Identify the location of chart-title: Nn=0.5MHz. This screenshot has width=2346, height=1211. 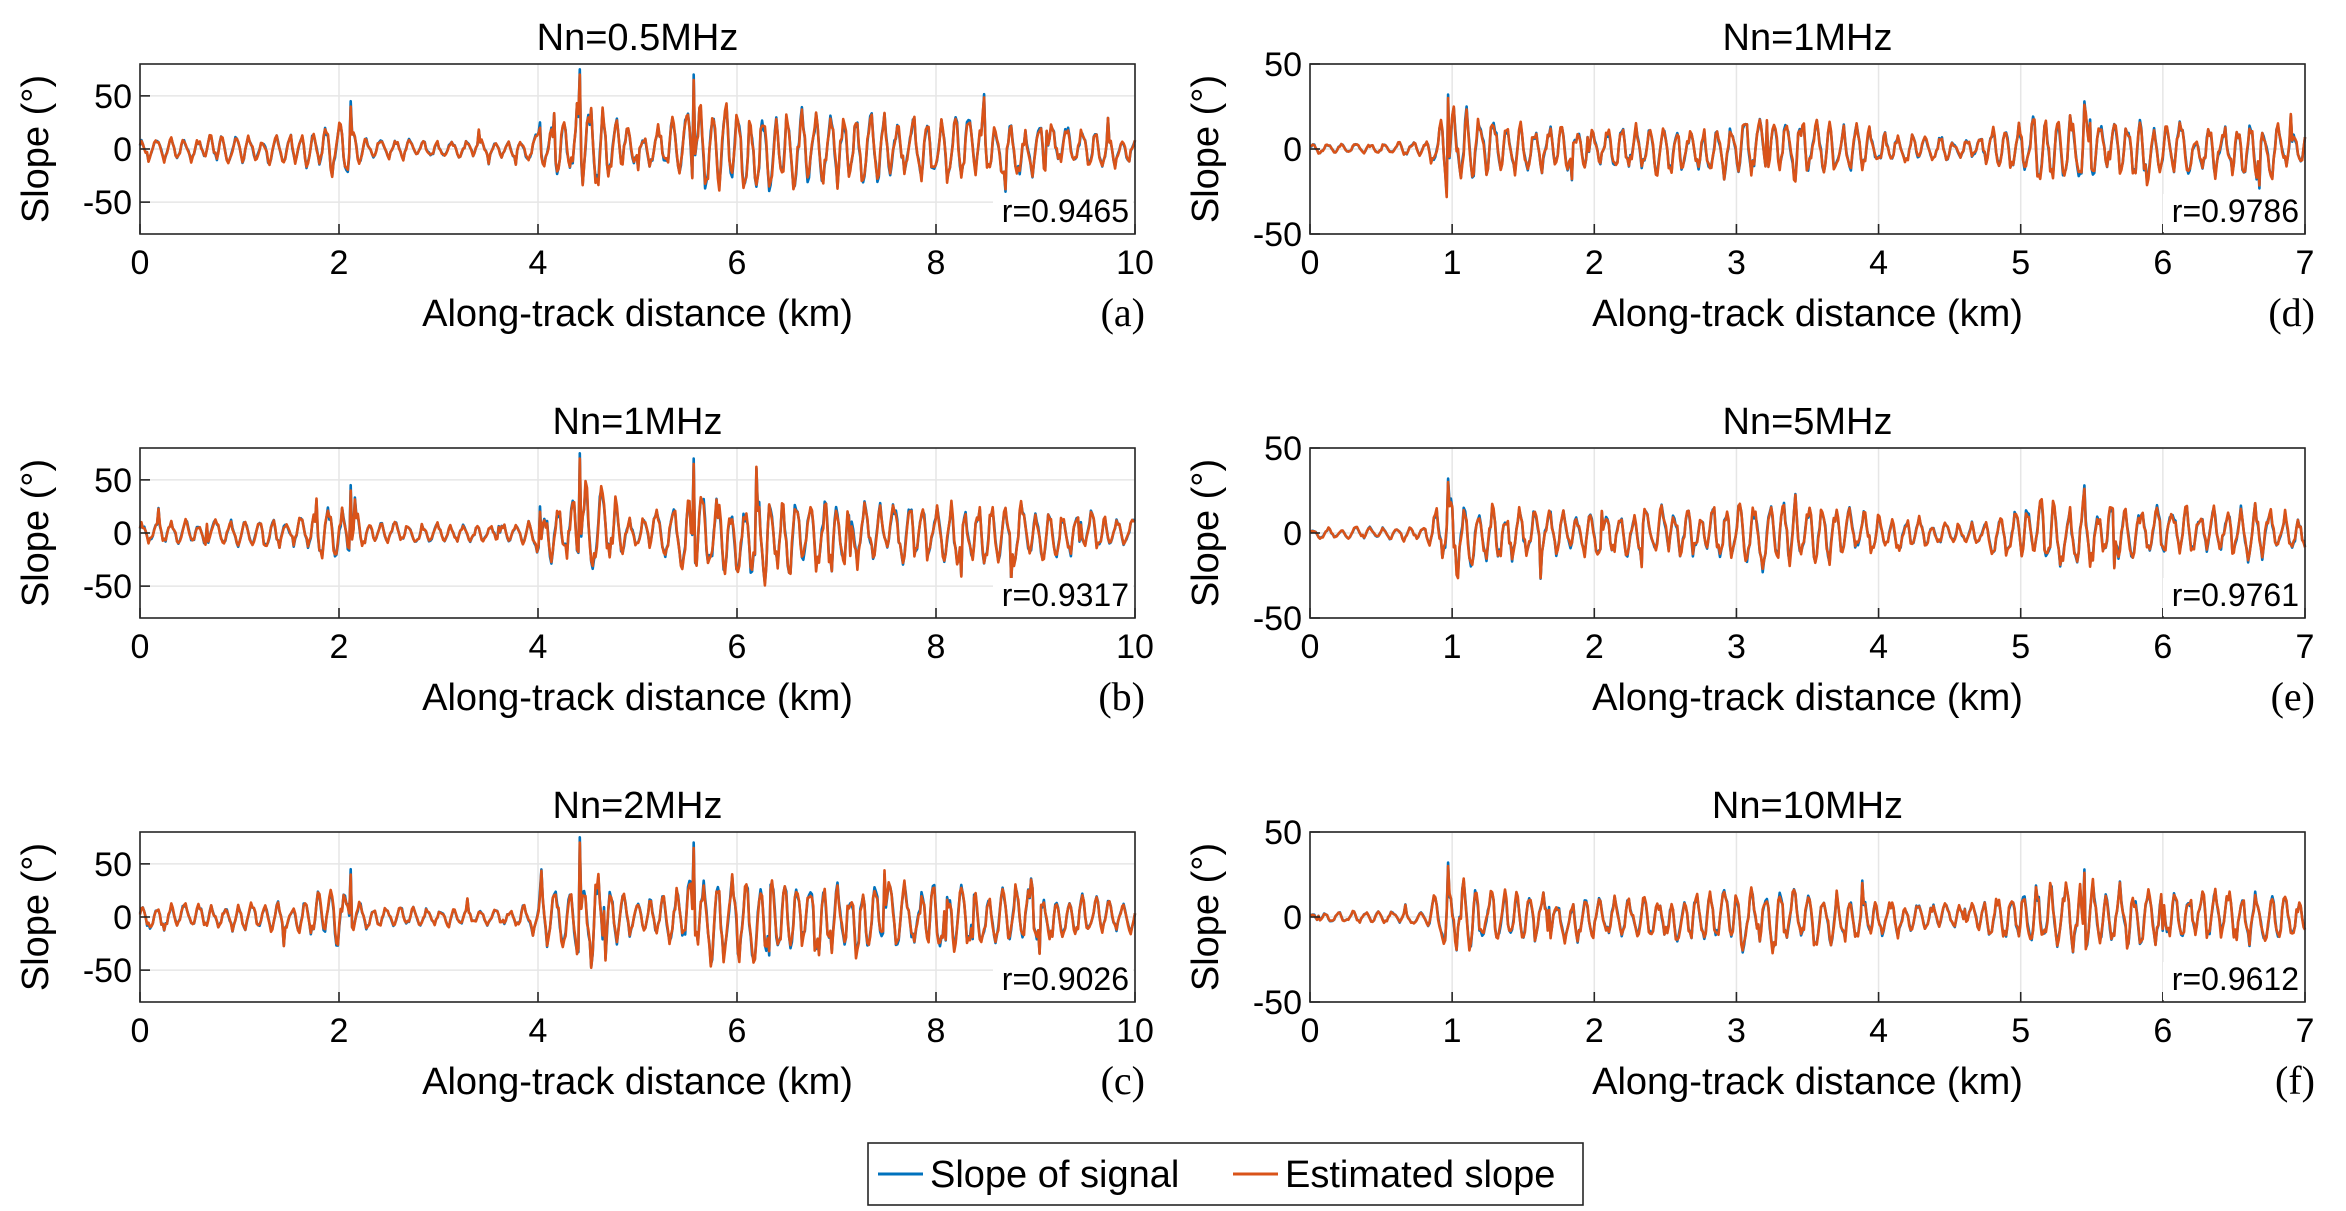
(638, 38).